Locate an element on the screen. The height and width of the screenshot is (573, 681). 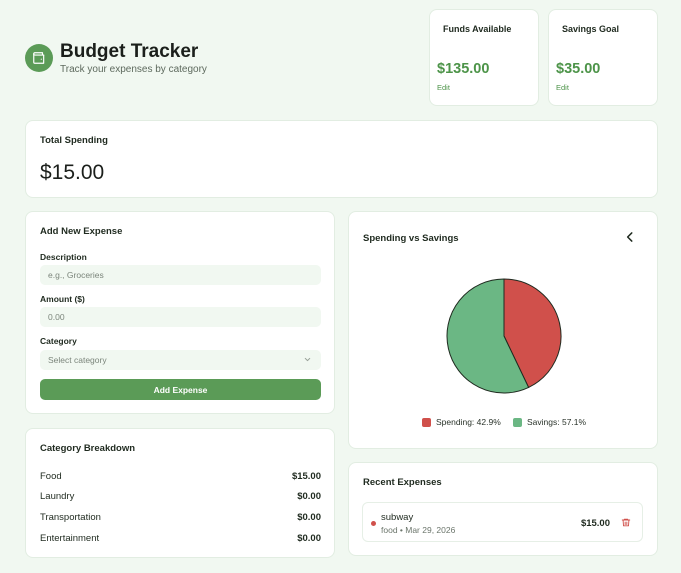
savings-goal-value: $35.00 is located at coordinates (578, 69).